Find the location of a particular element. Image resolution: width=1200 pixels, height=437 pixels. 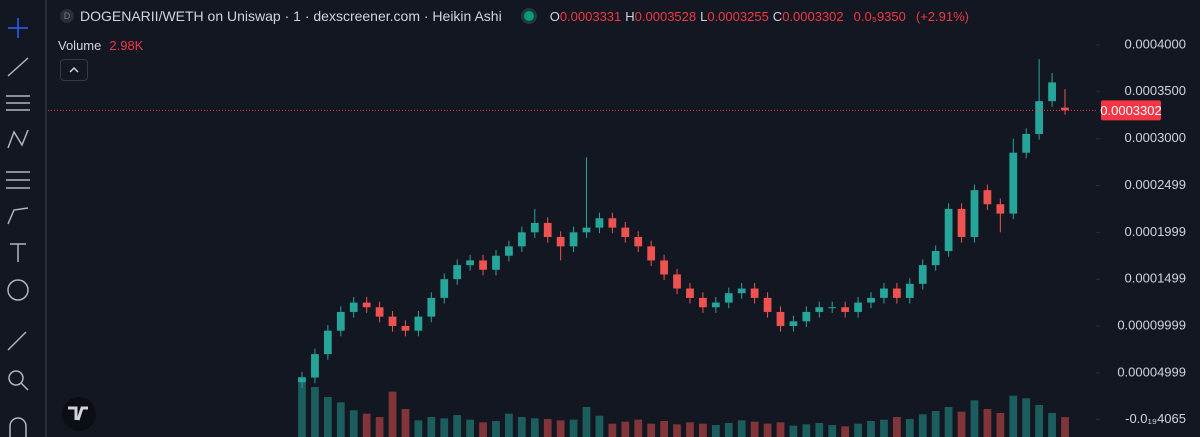

ohlc-value: 0.0003331 is located at coordinates (590, 16).